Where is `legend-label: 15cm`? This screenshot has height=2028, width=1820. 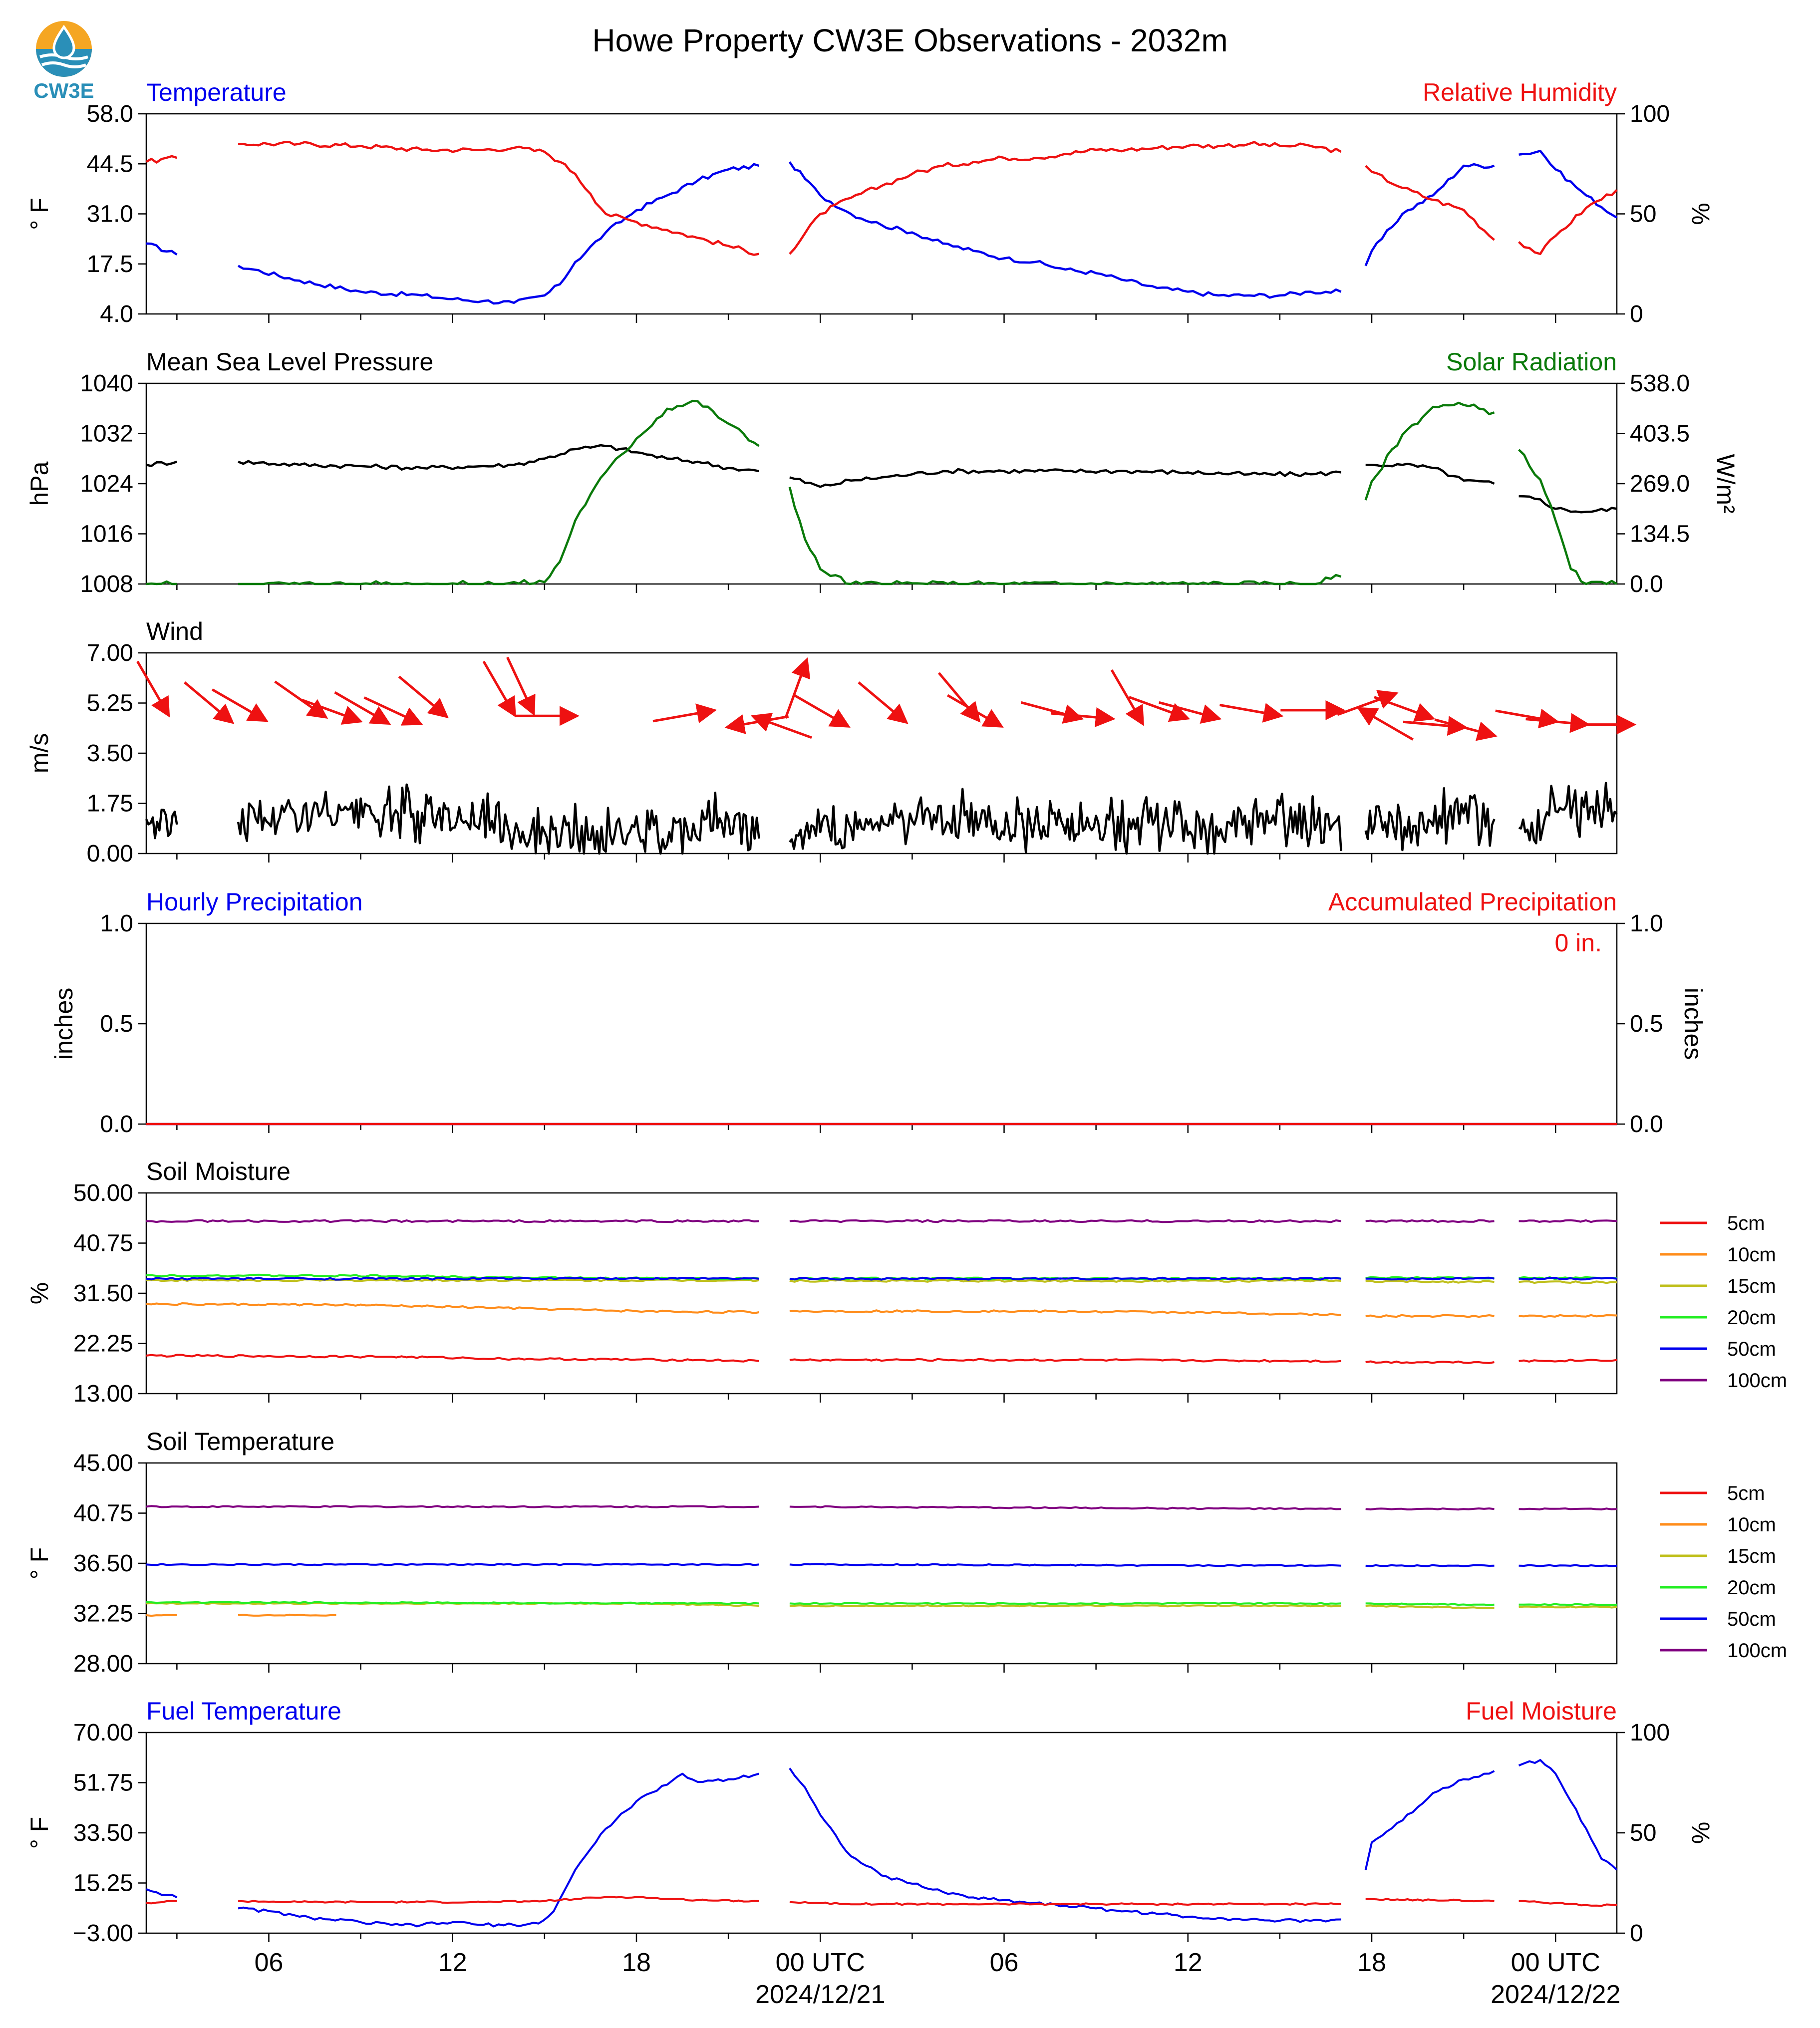 legend-label: 15cm is located at coordinates (1751, 1286).